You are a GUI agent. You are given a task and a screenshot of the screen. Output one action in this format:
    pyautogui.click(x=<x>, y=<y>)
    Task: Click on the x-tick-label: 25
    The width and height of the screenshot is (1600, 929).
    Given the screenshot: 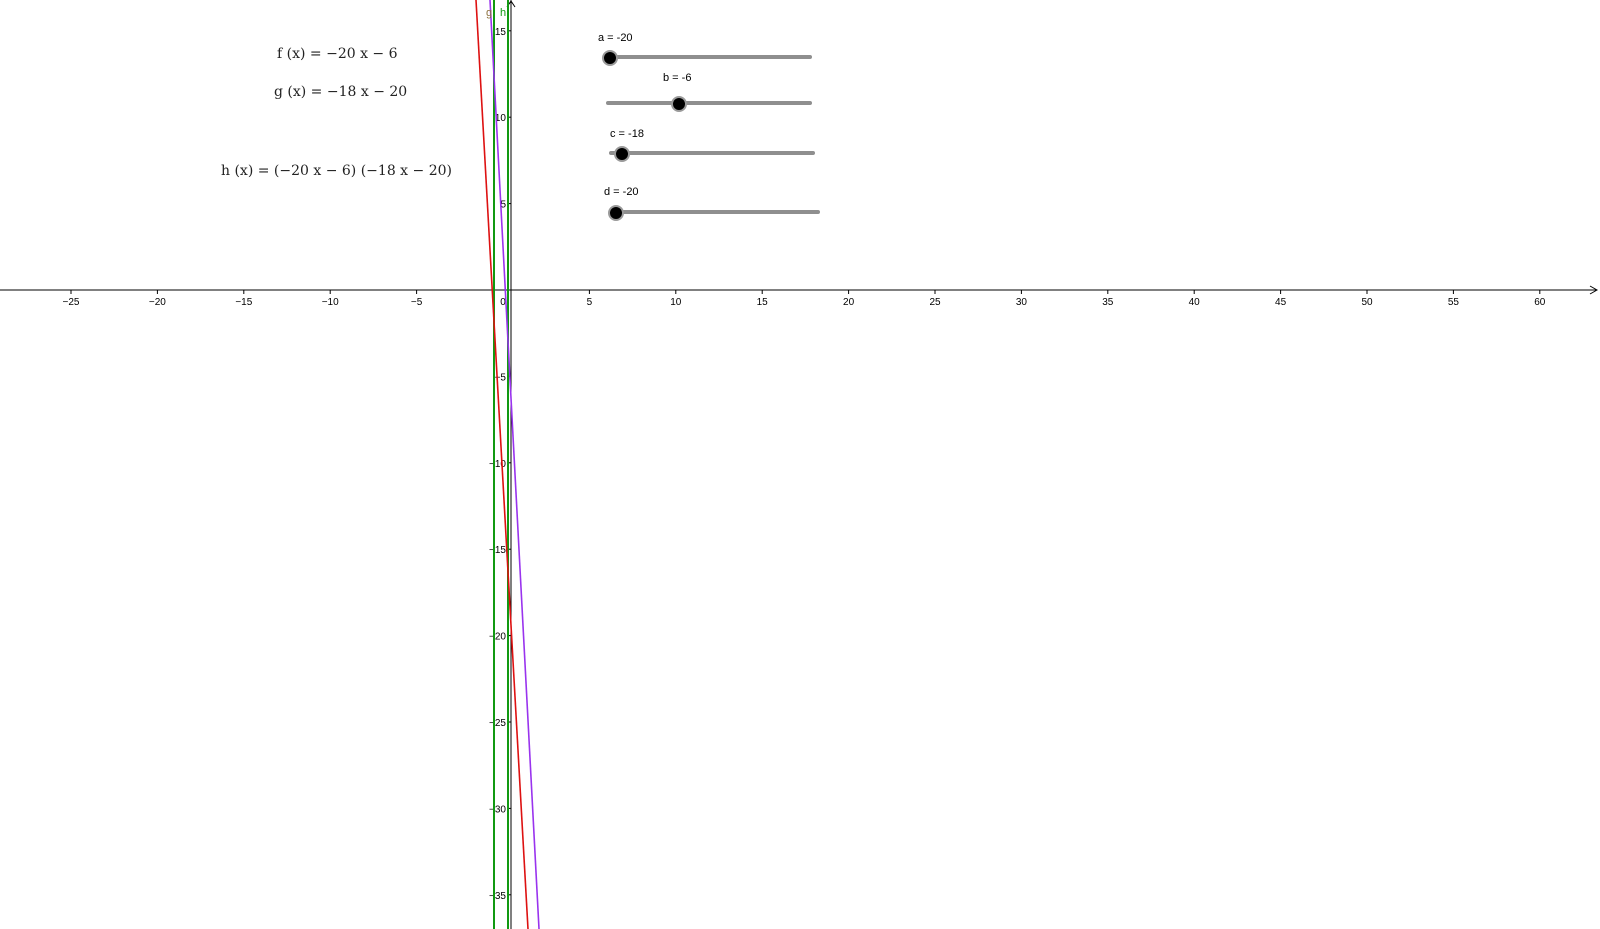 What is the action you would take?
    pyautogui.click(x=935, y=302)
    